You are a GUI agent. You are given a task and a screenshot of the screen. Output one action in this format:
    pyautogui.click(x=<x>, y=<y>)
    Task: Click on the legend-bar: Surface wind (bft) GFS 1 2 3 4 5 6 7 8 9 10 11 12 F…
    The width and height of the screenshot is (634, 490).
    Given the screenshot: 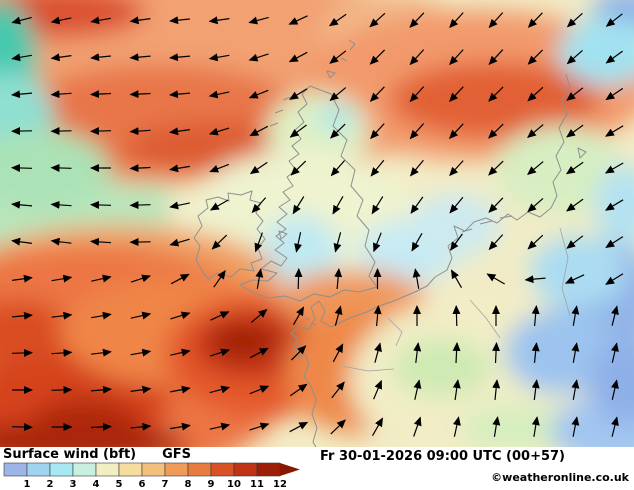 What is the action you would take?
    pyautogui.click(x=317, y=468)
    